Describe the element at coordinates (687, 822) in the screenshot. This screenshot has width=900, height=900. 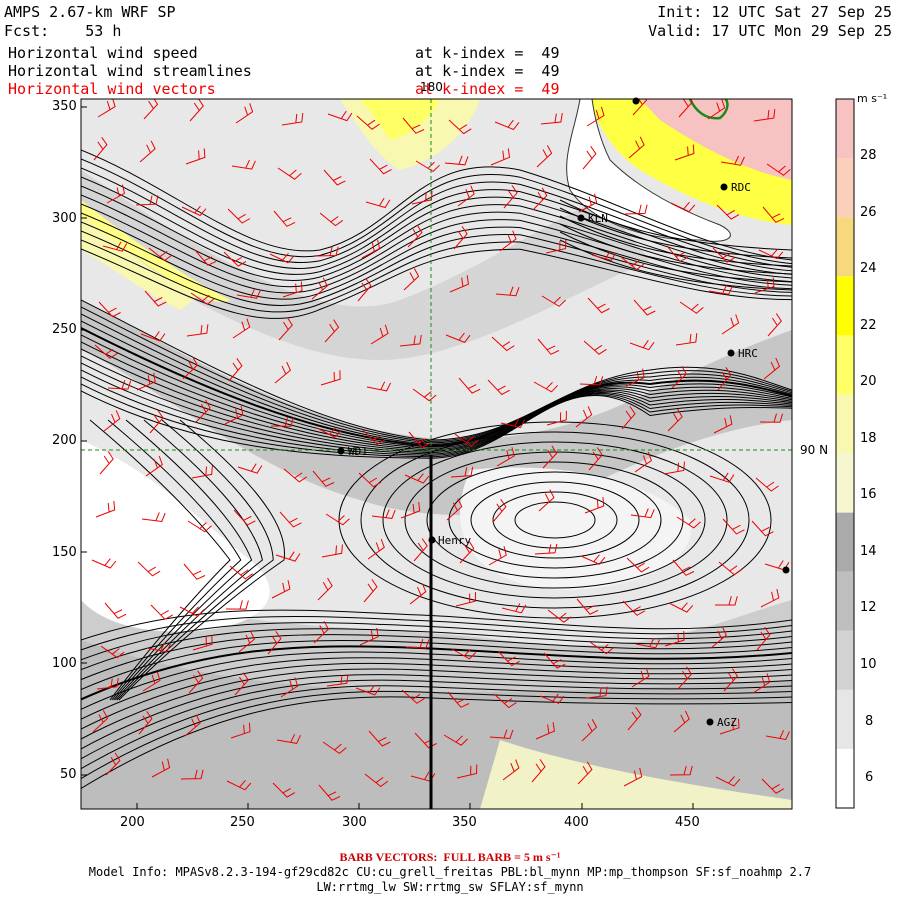
I see `x-tick-450: 450` at that location.